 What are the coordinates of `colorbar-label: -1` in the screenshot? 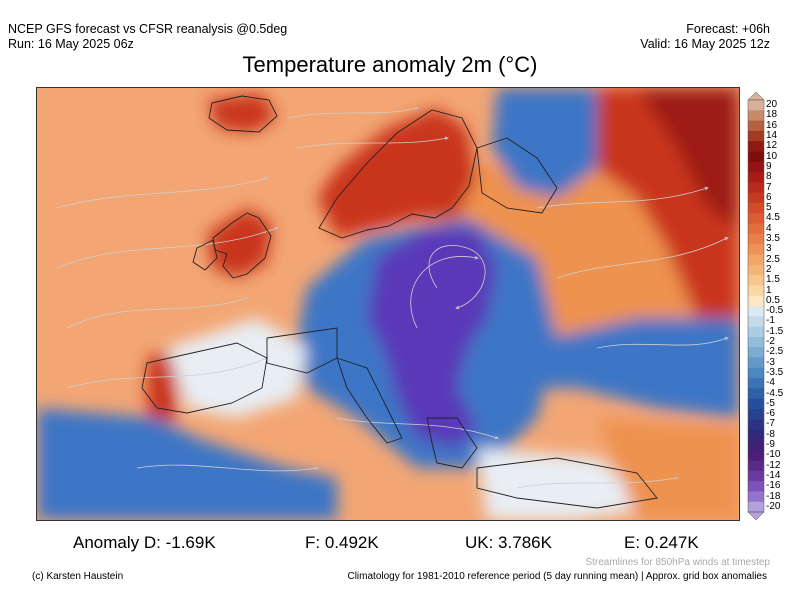 It's located at (770, 321).